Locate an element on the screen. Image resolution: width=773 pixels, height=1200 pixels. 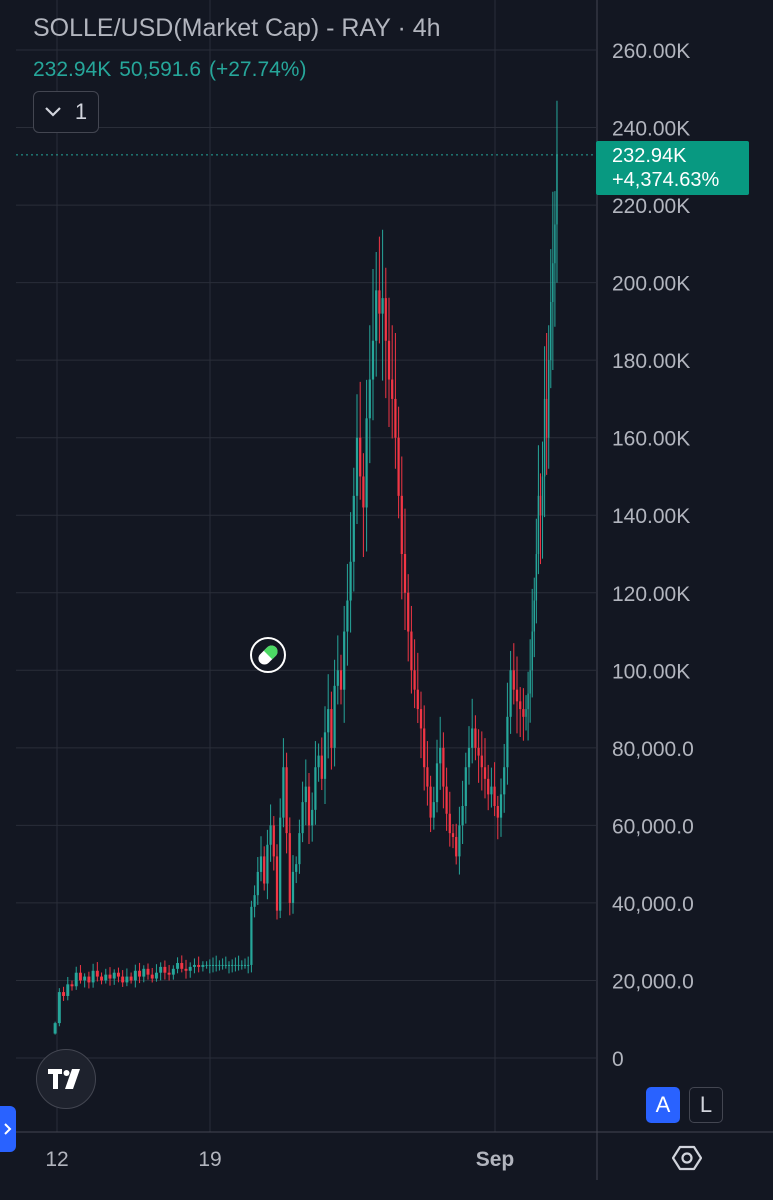
y-tick-label: 200.00K is located at coordinates (651, 284).